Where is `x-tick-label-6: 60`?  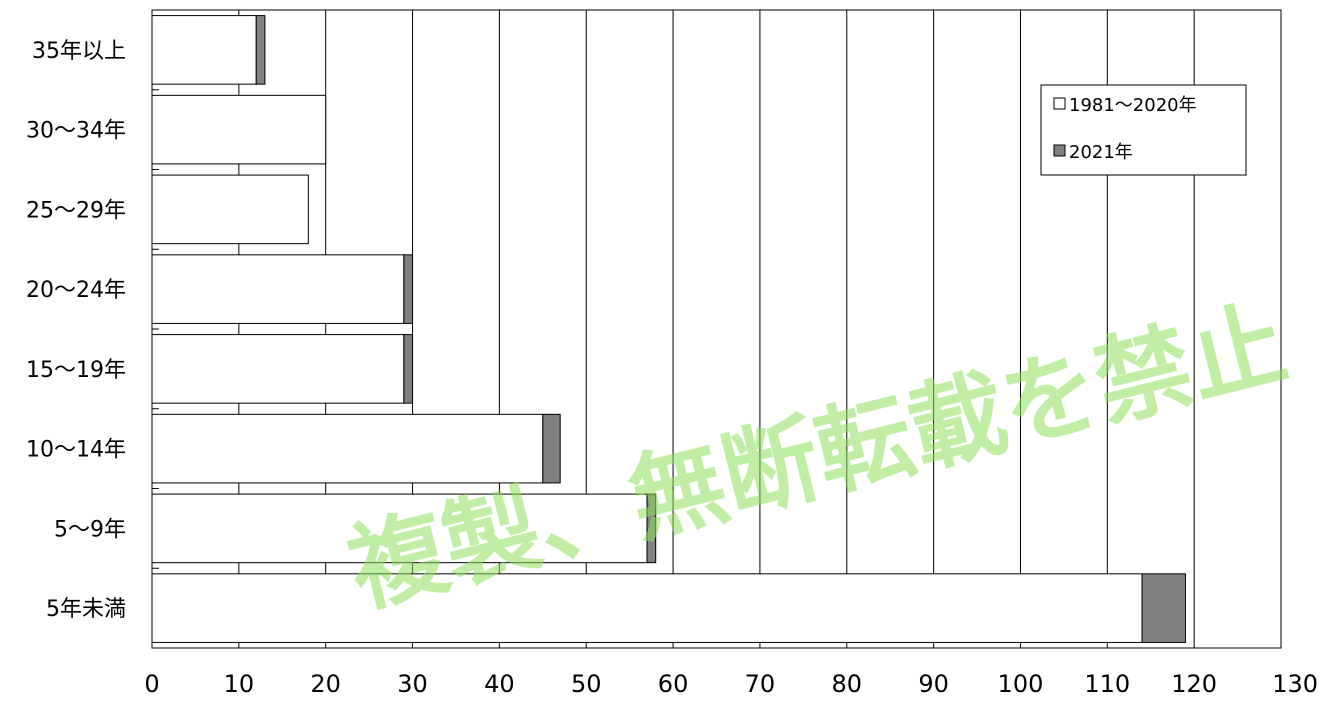
x-tick-label-6: 60 is located at coordinates (673, 684).